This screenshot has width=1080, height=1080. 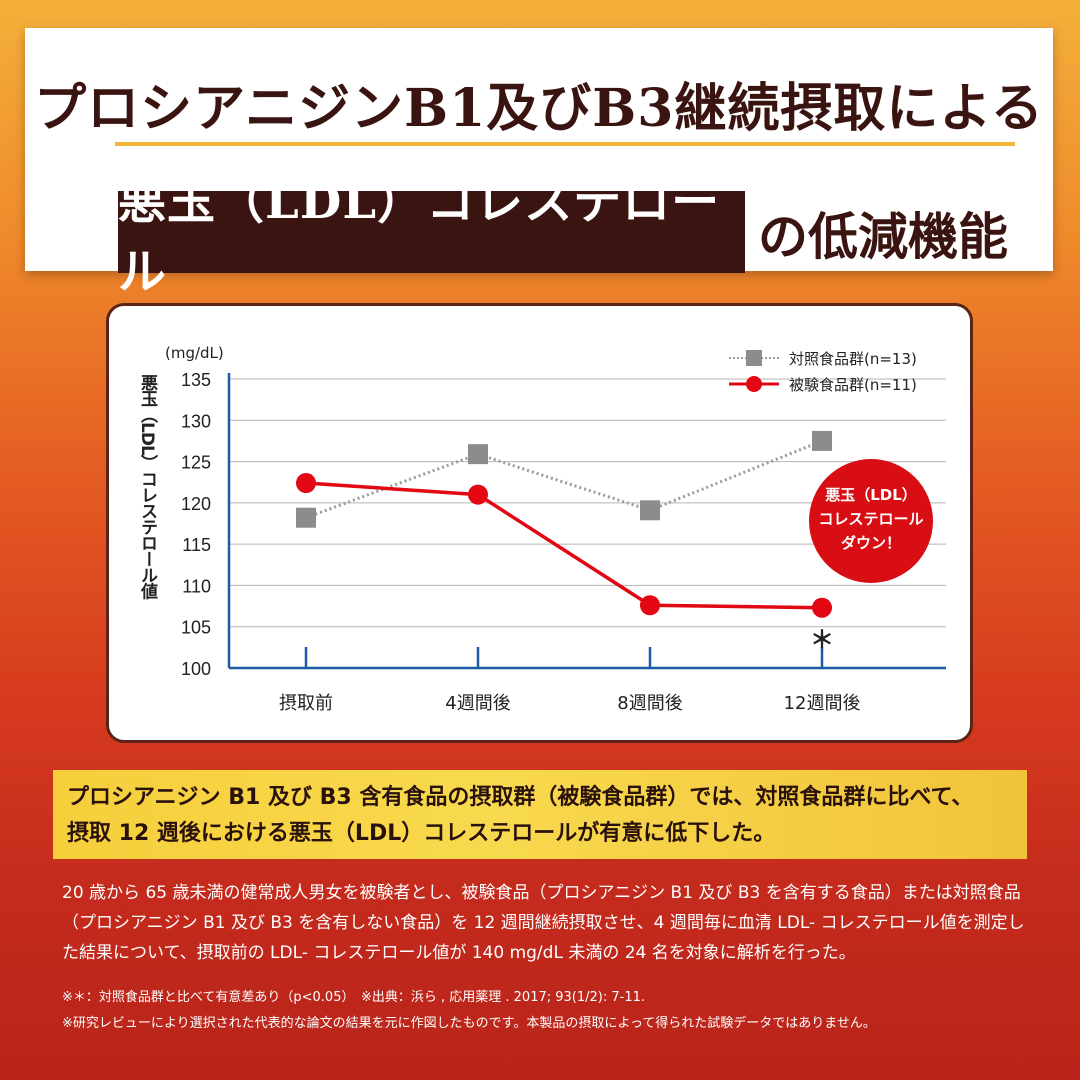 What do you see at coordinates (421, 833) in the screenshot?
I see `summary-line2: 摂取 12 週後における悪玉（LDL）コレステロールが有意に低下した。` at bounding box center [421, 833].